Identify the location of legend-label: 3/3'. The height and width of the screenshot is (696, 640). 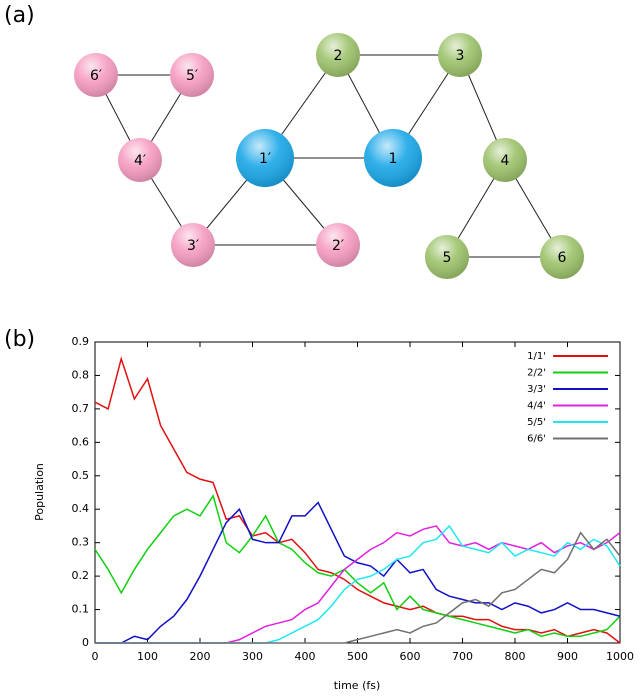
(536, 389).